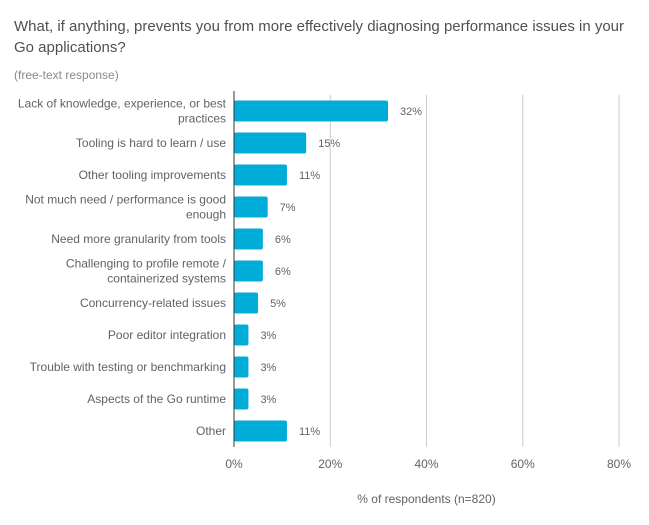 This screenshot has width=649, height=525. Describe the element at coordinates (278, 304) in the screenshot. I see `value-label: 5%` at that location.